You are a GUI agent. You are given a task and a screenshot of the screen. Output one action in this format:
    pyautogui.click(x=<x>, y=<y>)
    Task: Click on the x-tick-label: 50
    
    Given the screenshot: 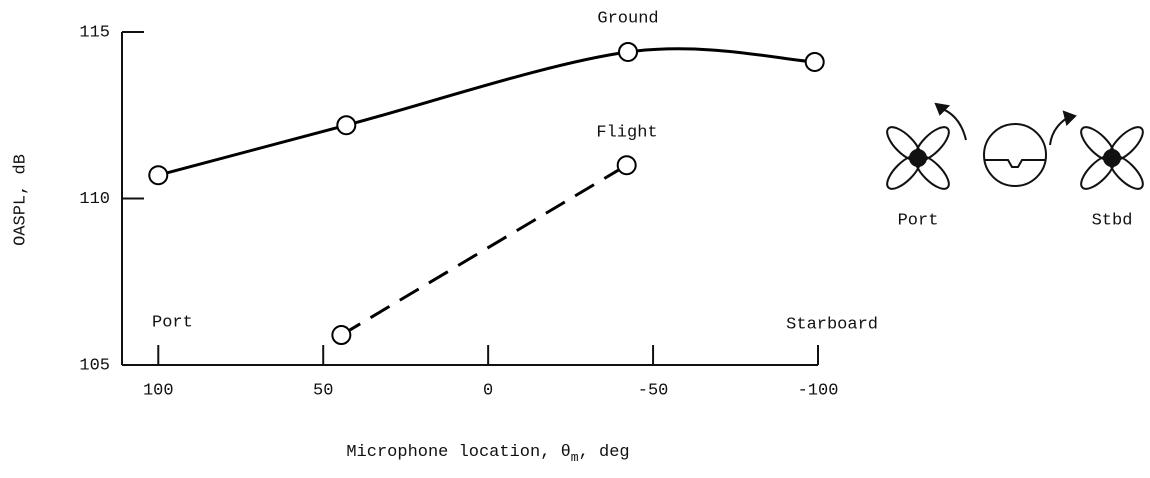 What is the action you would take?
    pyautogui.click(x=323, y=390)
    